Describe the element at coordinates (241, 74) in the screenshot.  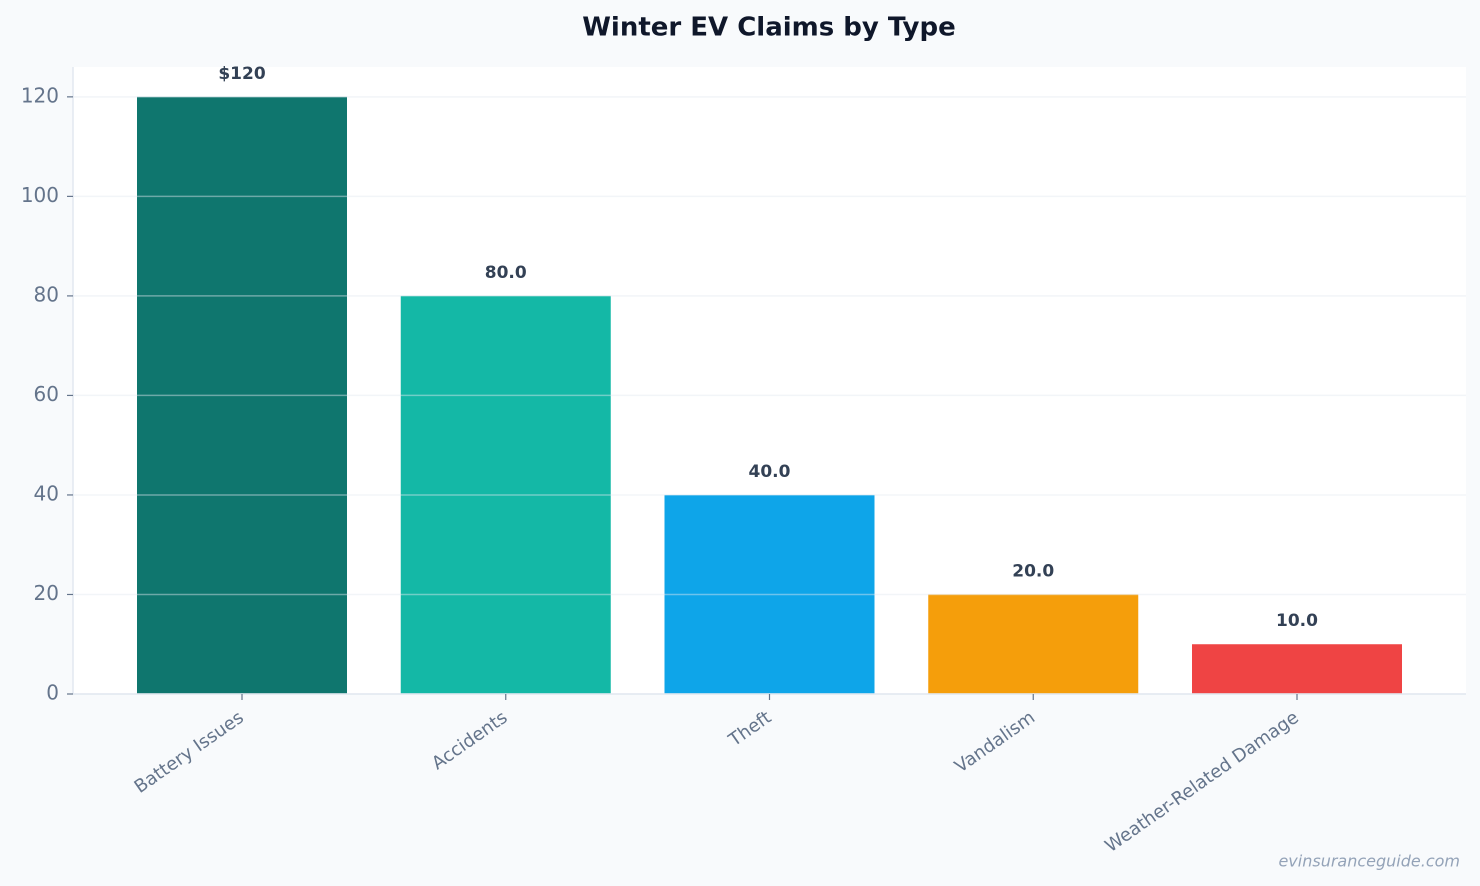
I see `value-label: $120` at that location.